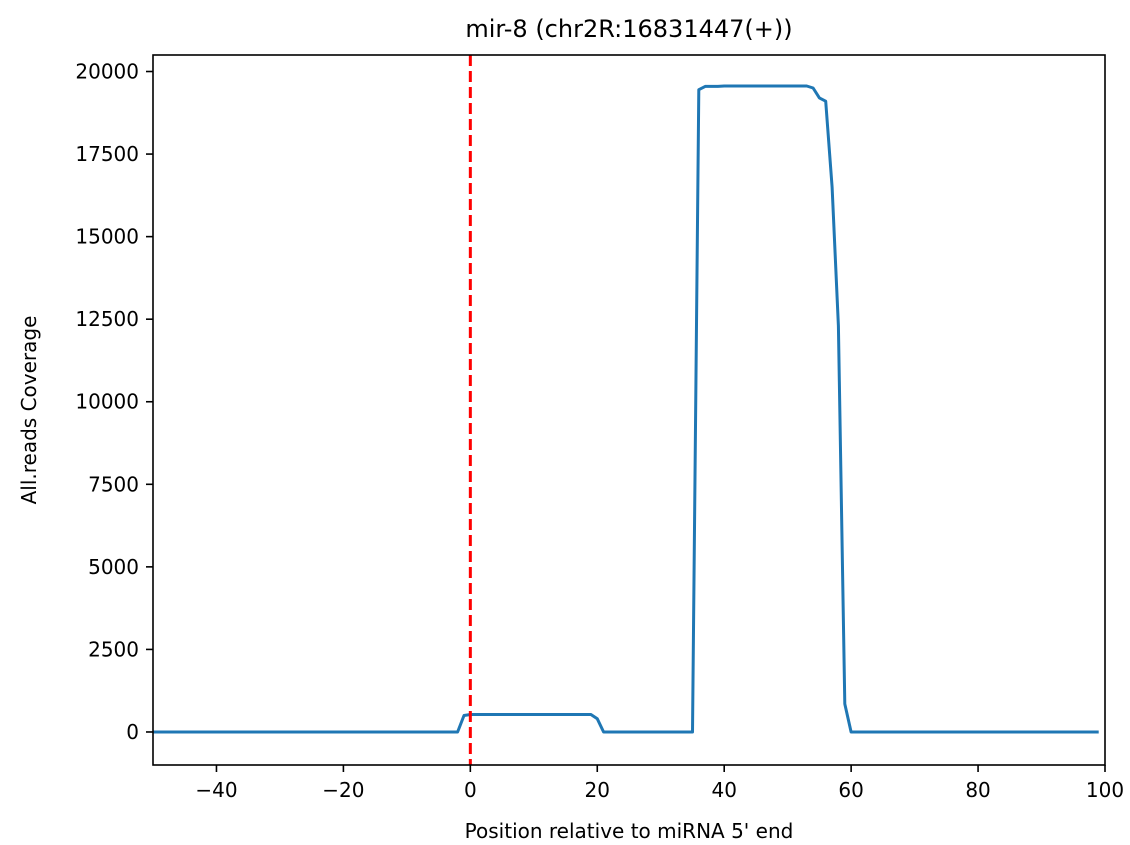 This screenshot has height=845, width=1130. What do you see at coordinates (107, 154) in the screenshot?
I see `y-tick-label: 17500` at bounding box center [107, 154].